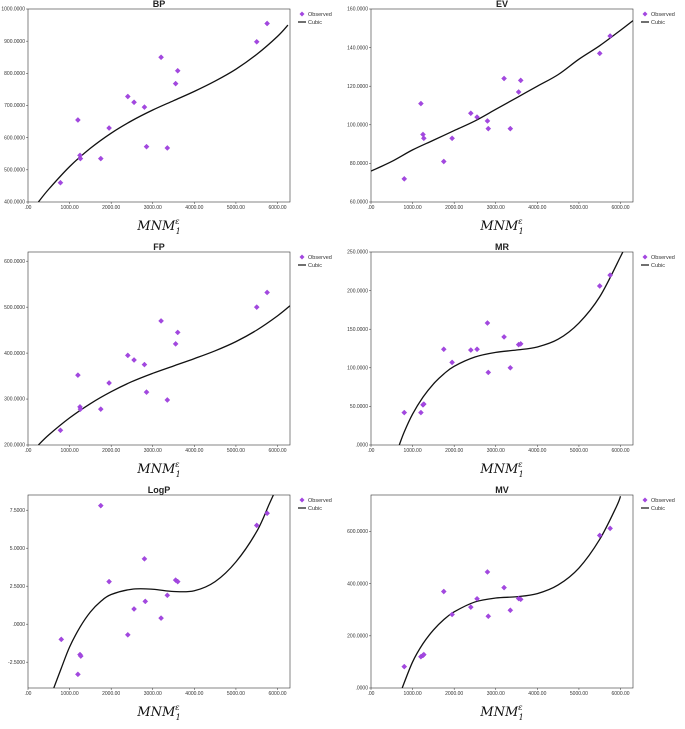 This screenshot has height=729, width=685. I want to click on y-tick-label: 700.0000, so click(14, 106).